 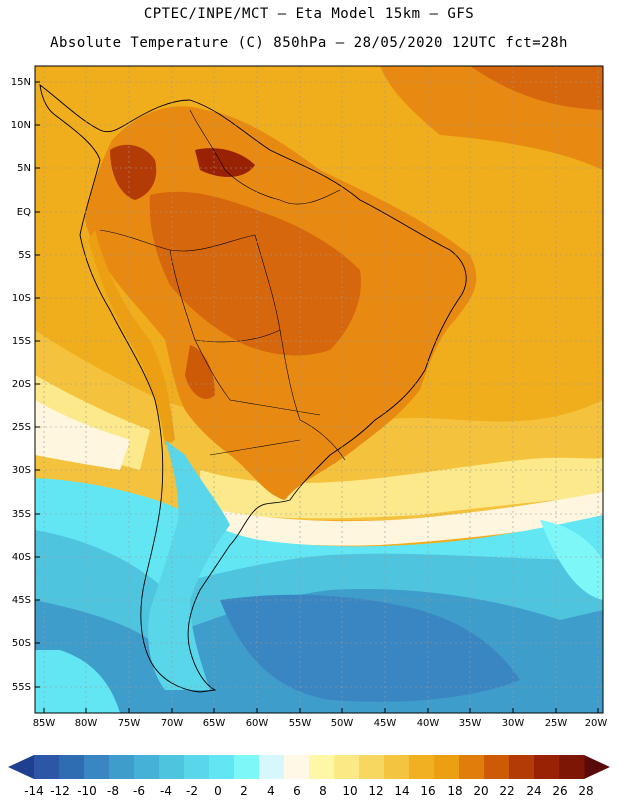 I want to click on land-hot-core, so click(x=255, y=273).